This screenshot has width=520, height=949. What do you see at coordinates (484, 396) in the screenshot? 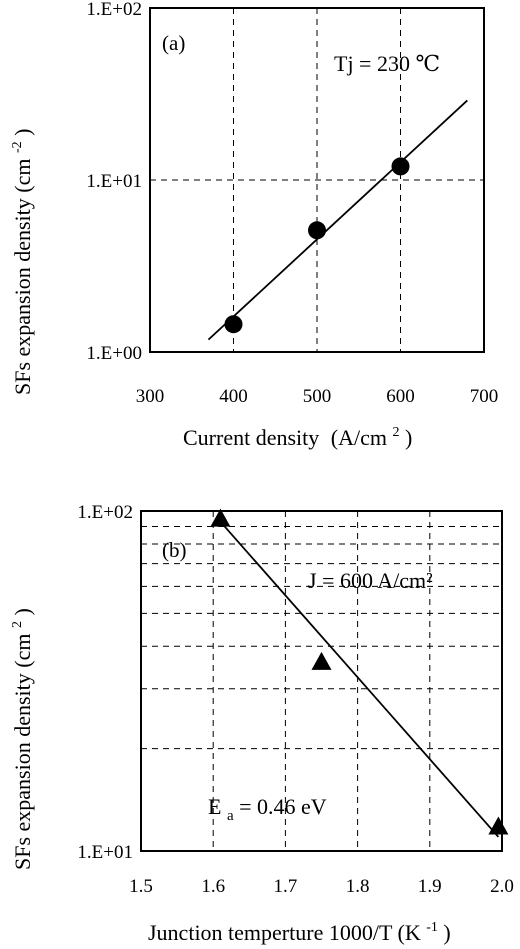
I see `panel-a-x-tick-label: 700` at bounding box center [484, 396].